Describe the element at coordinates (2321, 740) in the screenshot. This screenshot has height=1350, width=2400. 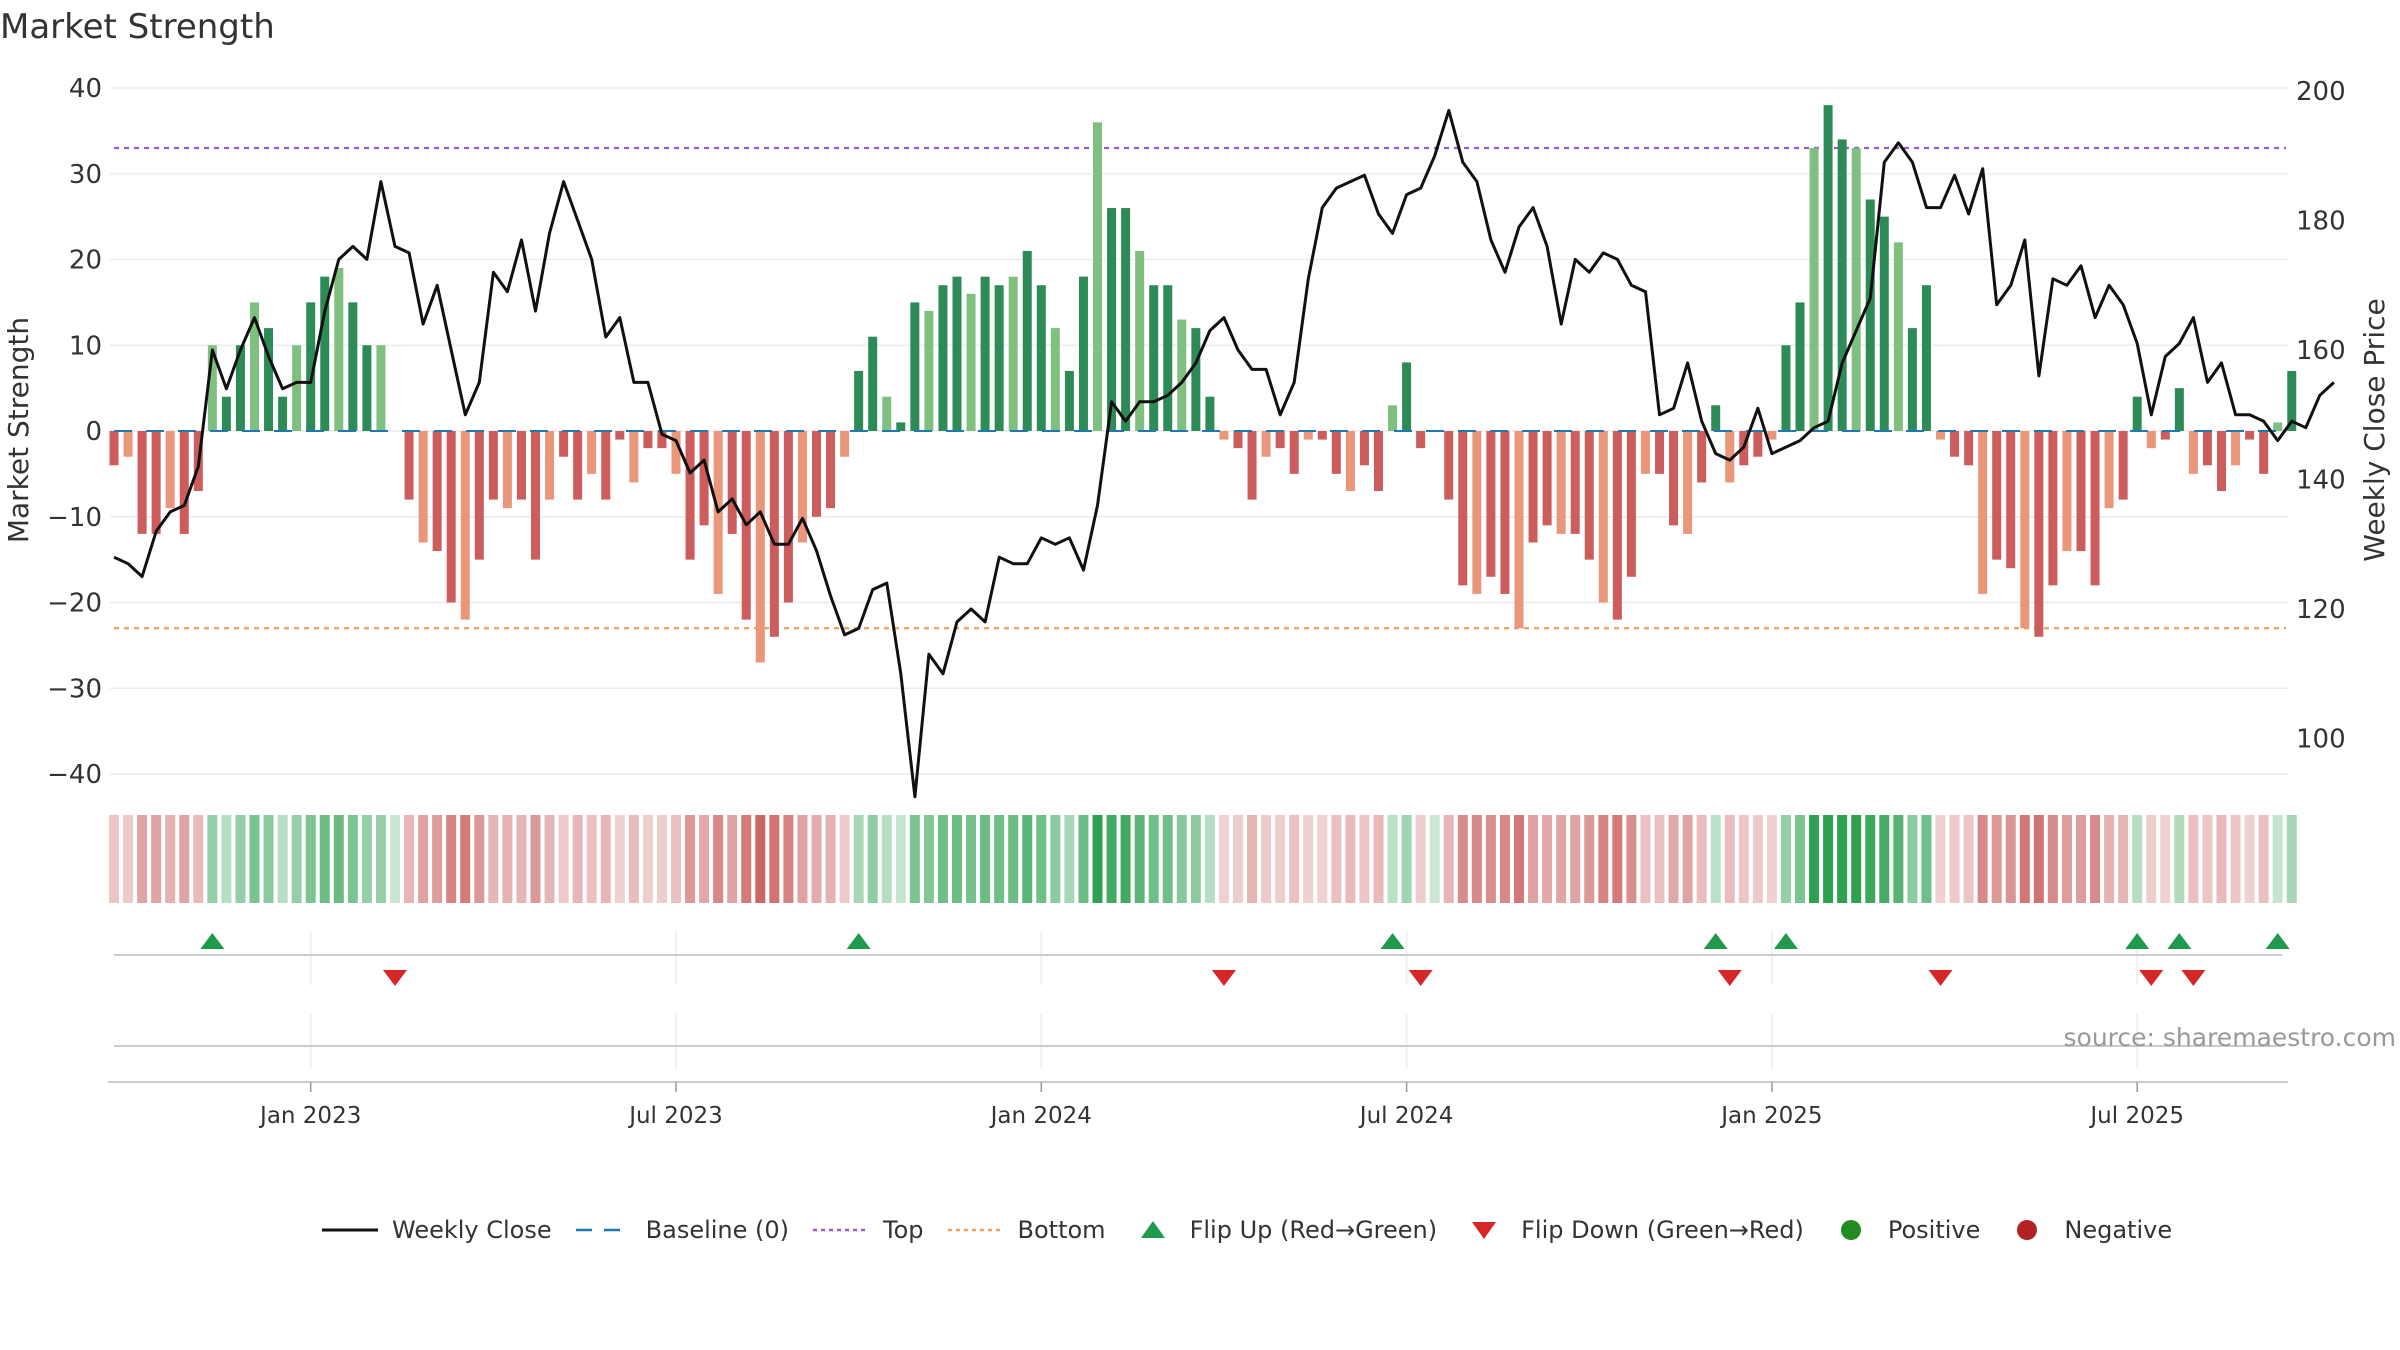
I see `right-tick-label: 100` at that location.